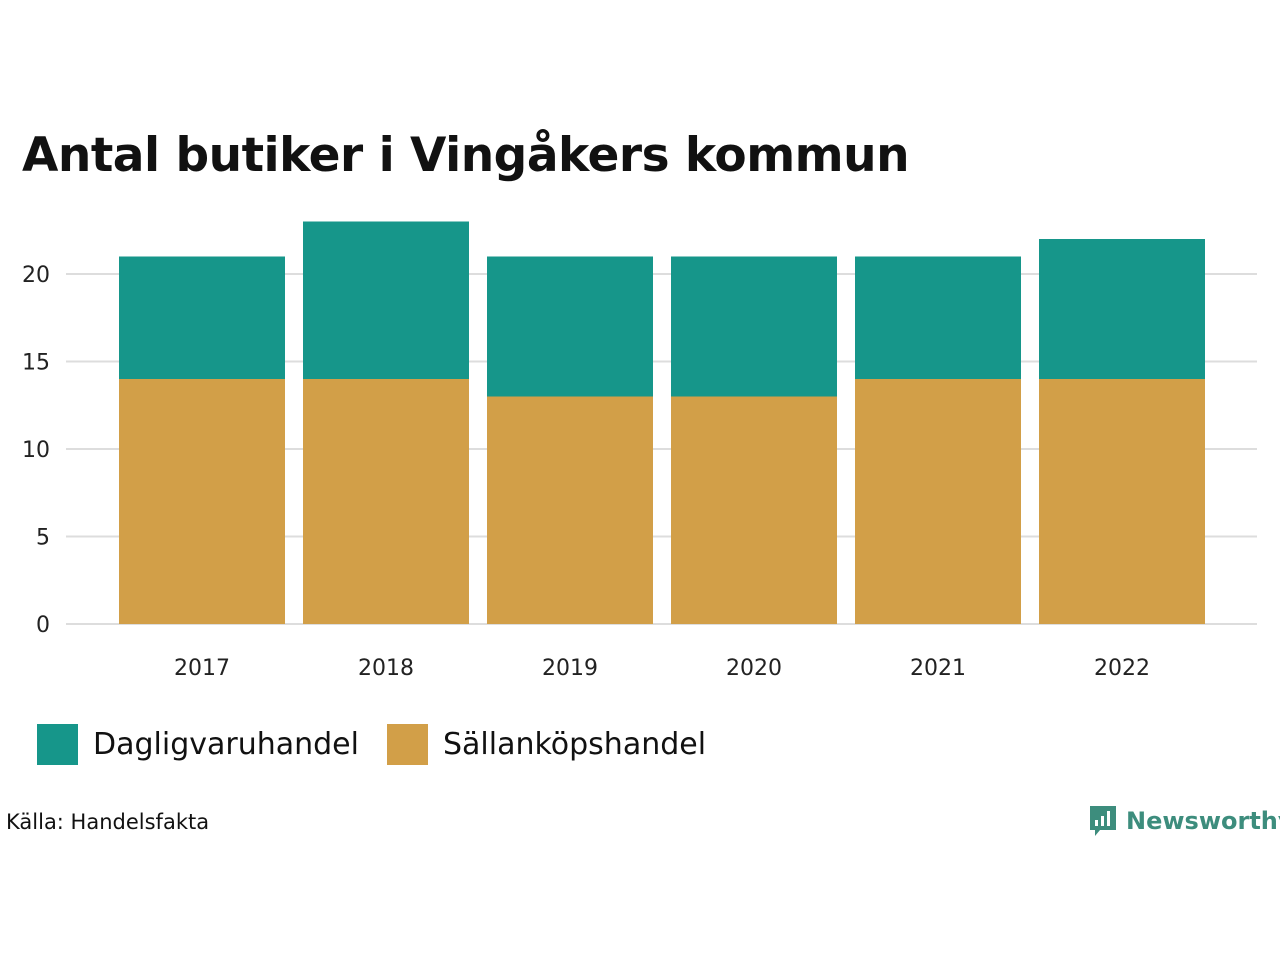 The width and height of the screenshot is (1280, 960). Describe the element at coordinates (407, 744) in the screenshot. I see `legend-swatch-sallankopshandel` at that location.